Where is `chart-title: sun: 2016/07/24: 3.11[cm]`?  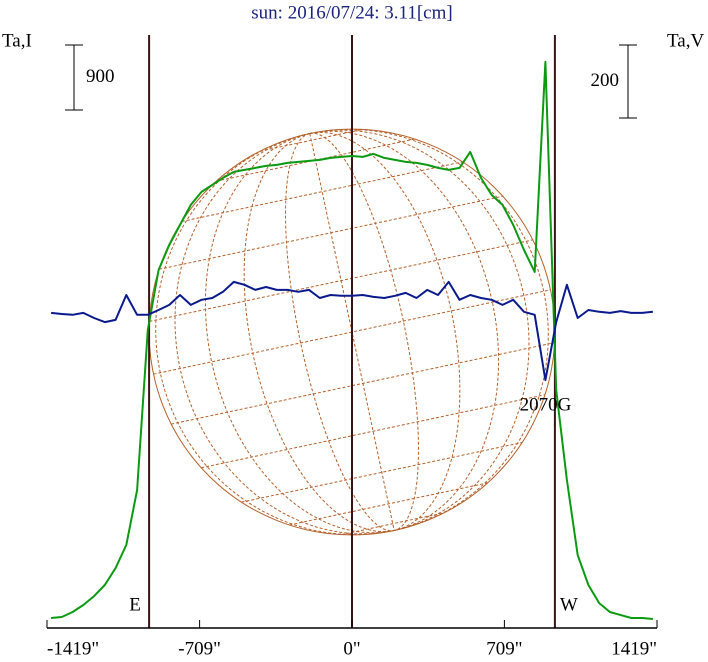 chart-title: sun: 2016/07/24: 3.11[cm] is located at coordinates (351, 12).